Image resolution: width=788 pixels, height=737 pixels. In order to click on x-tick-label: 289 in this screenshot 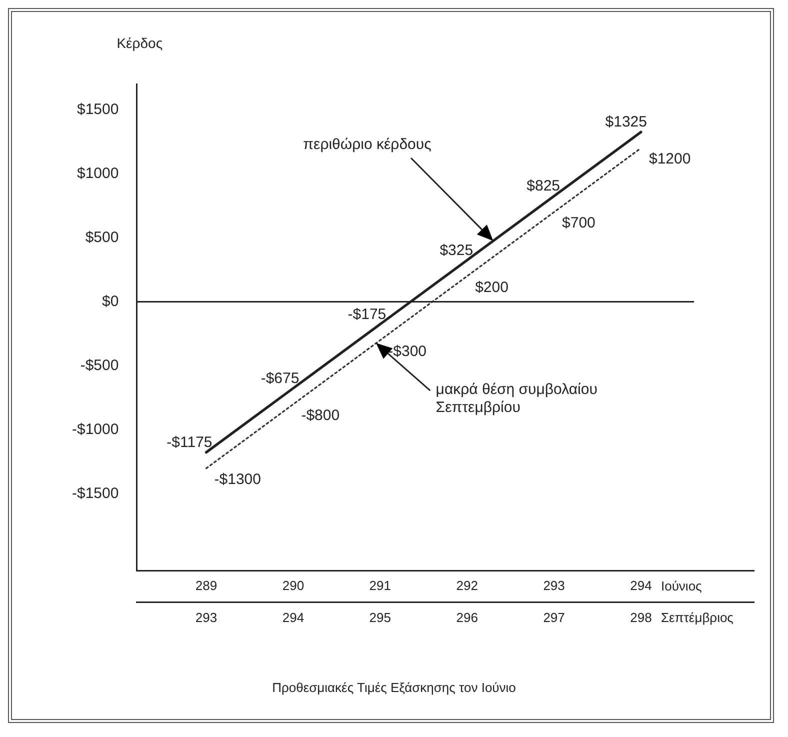, I will do `click(206, 586)`.